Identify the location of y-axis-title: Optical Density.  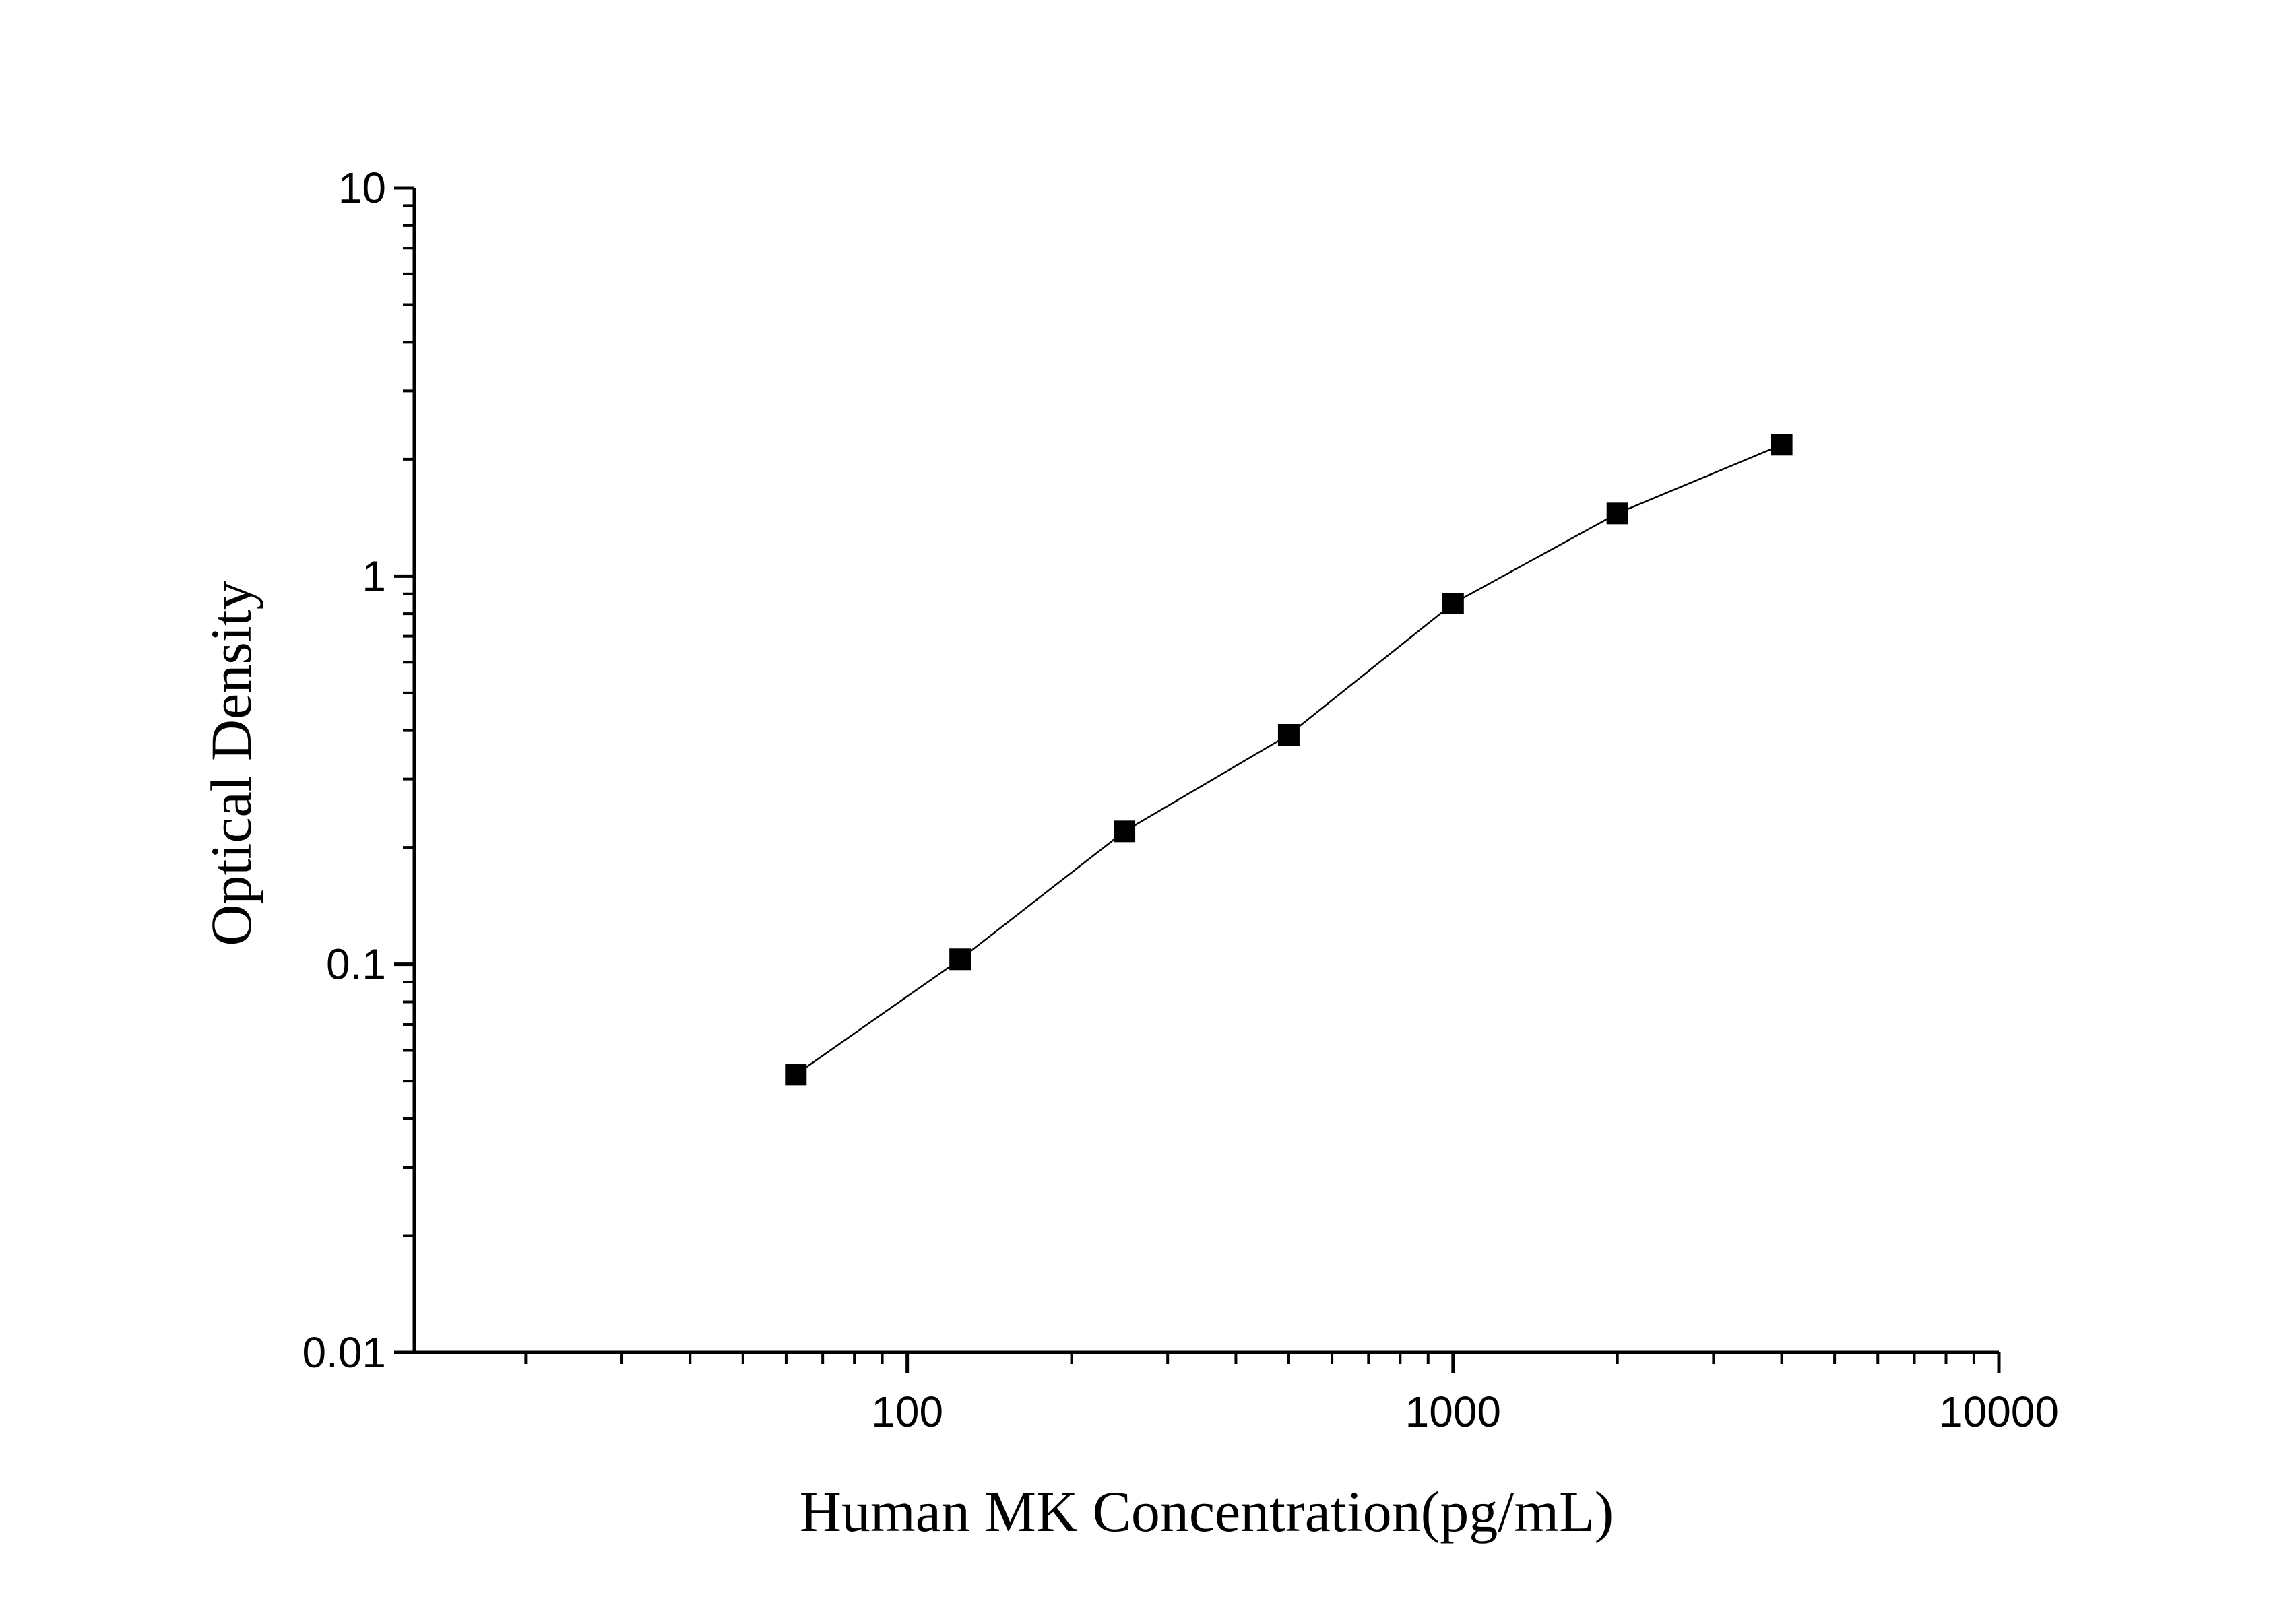
(231, 763).